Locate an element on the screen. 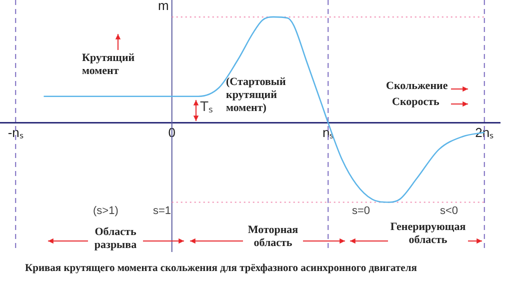 This screenshot has height=290, width=516. text: Моторная область is located at coordinates (273, 237).